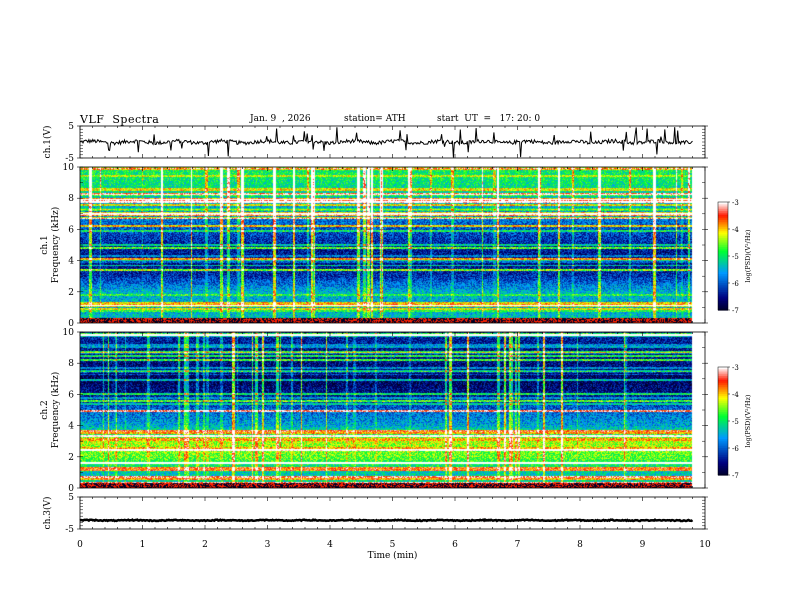 The image size is (792, 612). Describe the element at coordinates (55, 410) in the screenshot. I see `ch2-spectrogram-ylabel-line: Frequency (kHz)` at that location.